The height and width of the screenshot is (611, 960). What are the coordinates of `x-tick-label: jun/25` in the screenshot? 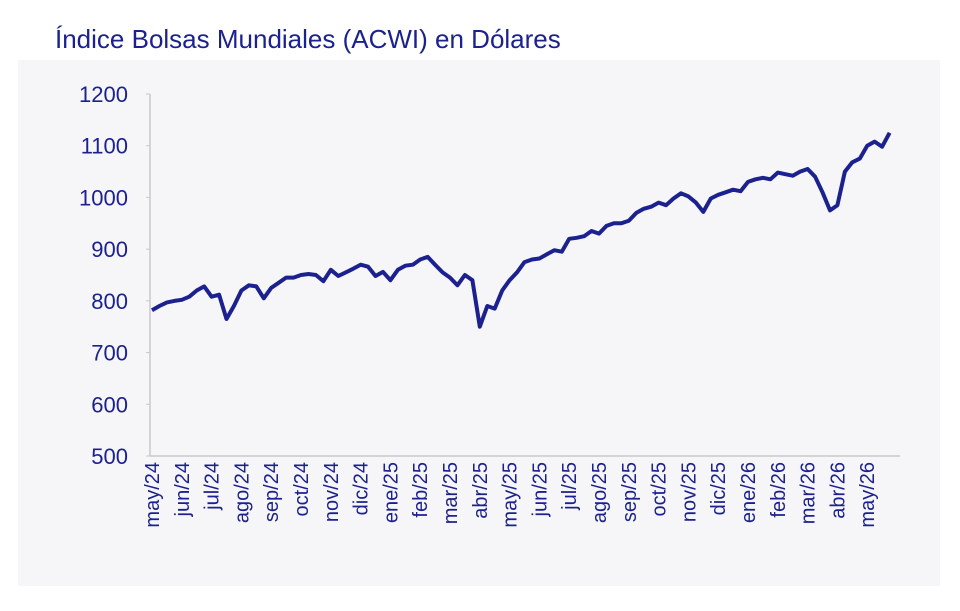 It's located at (540, 490).